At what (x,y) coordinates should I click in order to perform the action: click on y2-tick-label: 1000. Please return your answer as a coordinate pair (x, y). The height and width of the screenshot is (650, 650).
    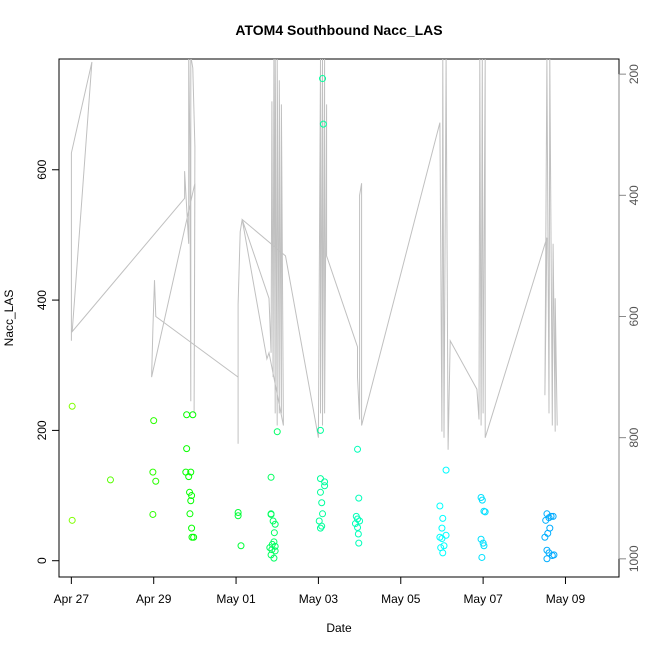
    Looking at the image, I should click on (634, 558).